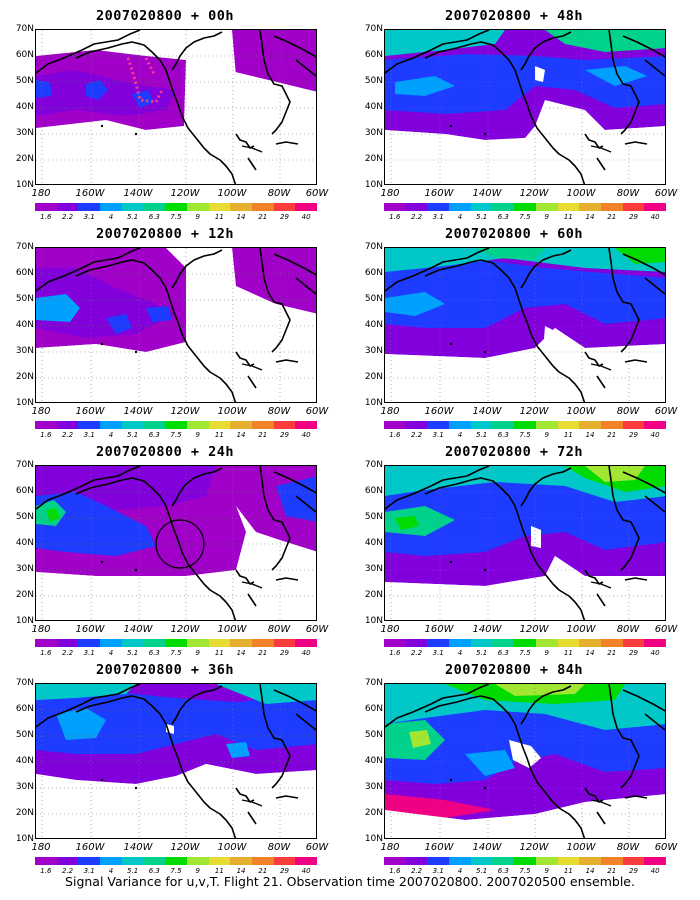  Describe the element at coordinates (525, 643) in the screenshot. I see `colorbar` at that location.